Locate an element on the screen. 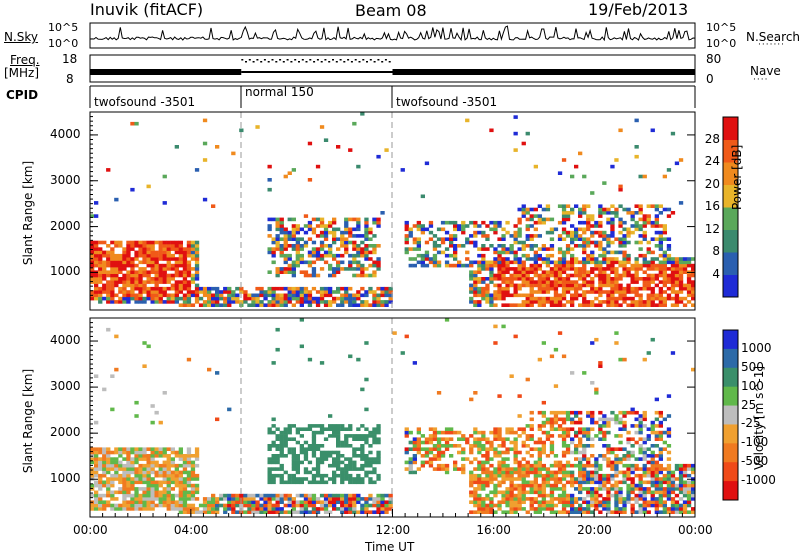  x-tick-label: 20:00 is located at coordinates (594, 530).